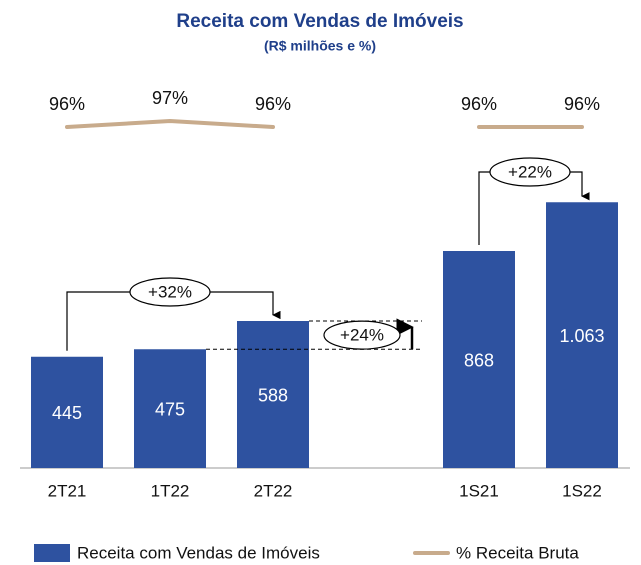 This screenshot has height=565, width=641. I want to click on x-tick-label: 1S22, so click(582, 490).